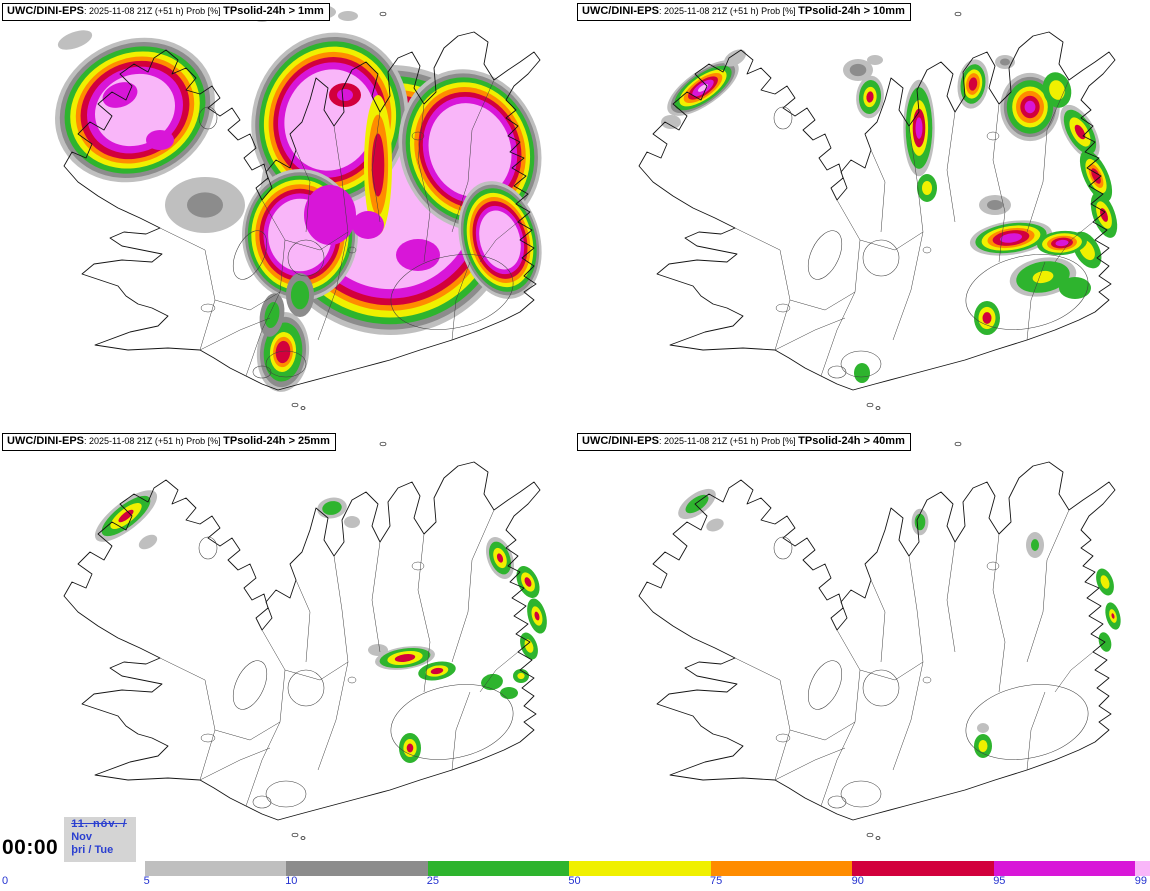  Describe the element at coordinates (273, 11) in the screenshot. I see `threshold-label: TPsolid-24h > 1mm` at that location.